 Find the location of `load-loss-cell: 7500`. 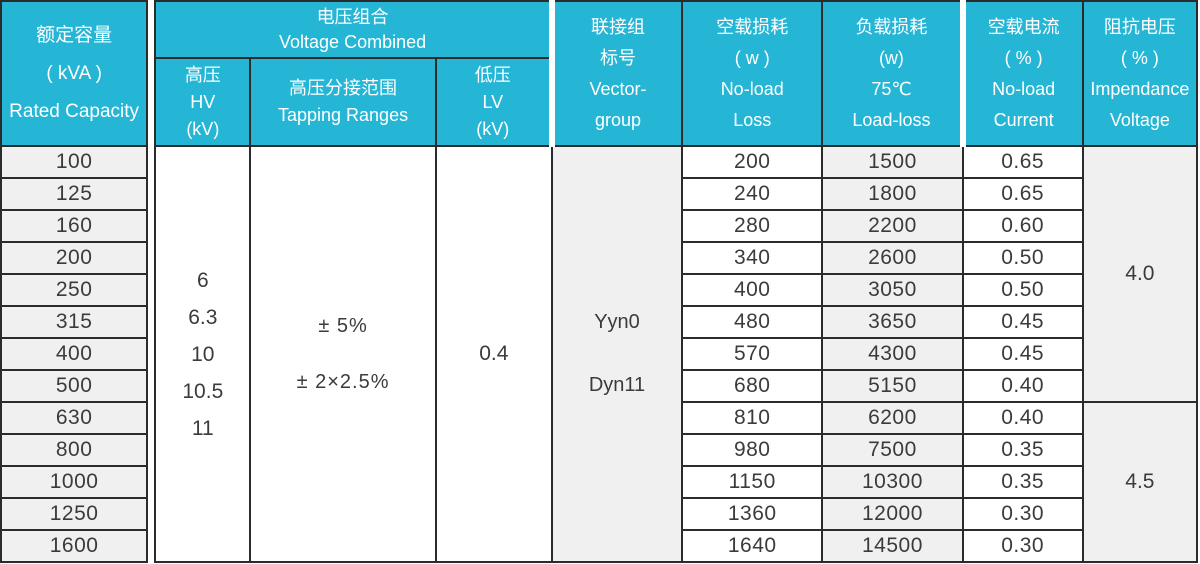

load-loss-cell: 7500 is located at coordinates (892, 450).